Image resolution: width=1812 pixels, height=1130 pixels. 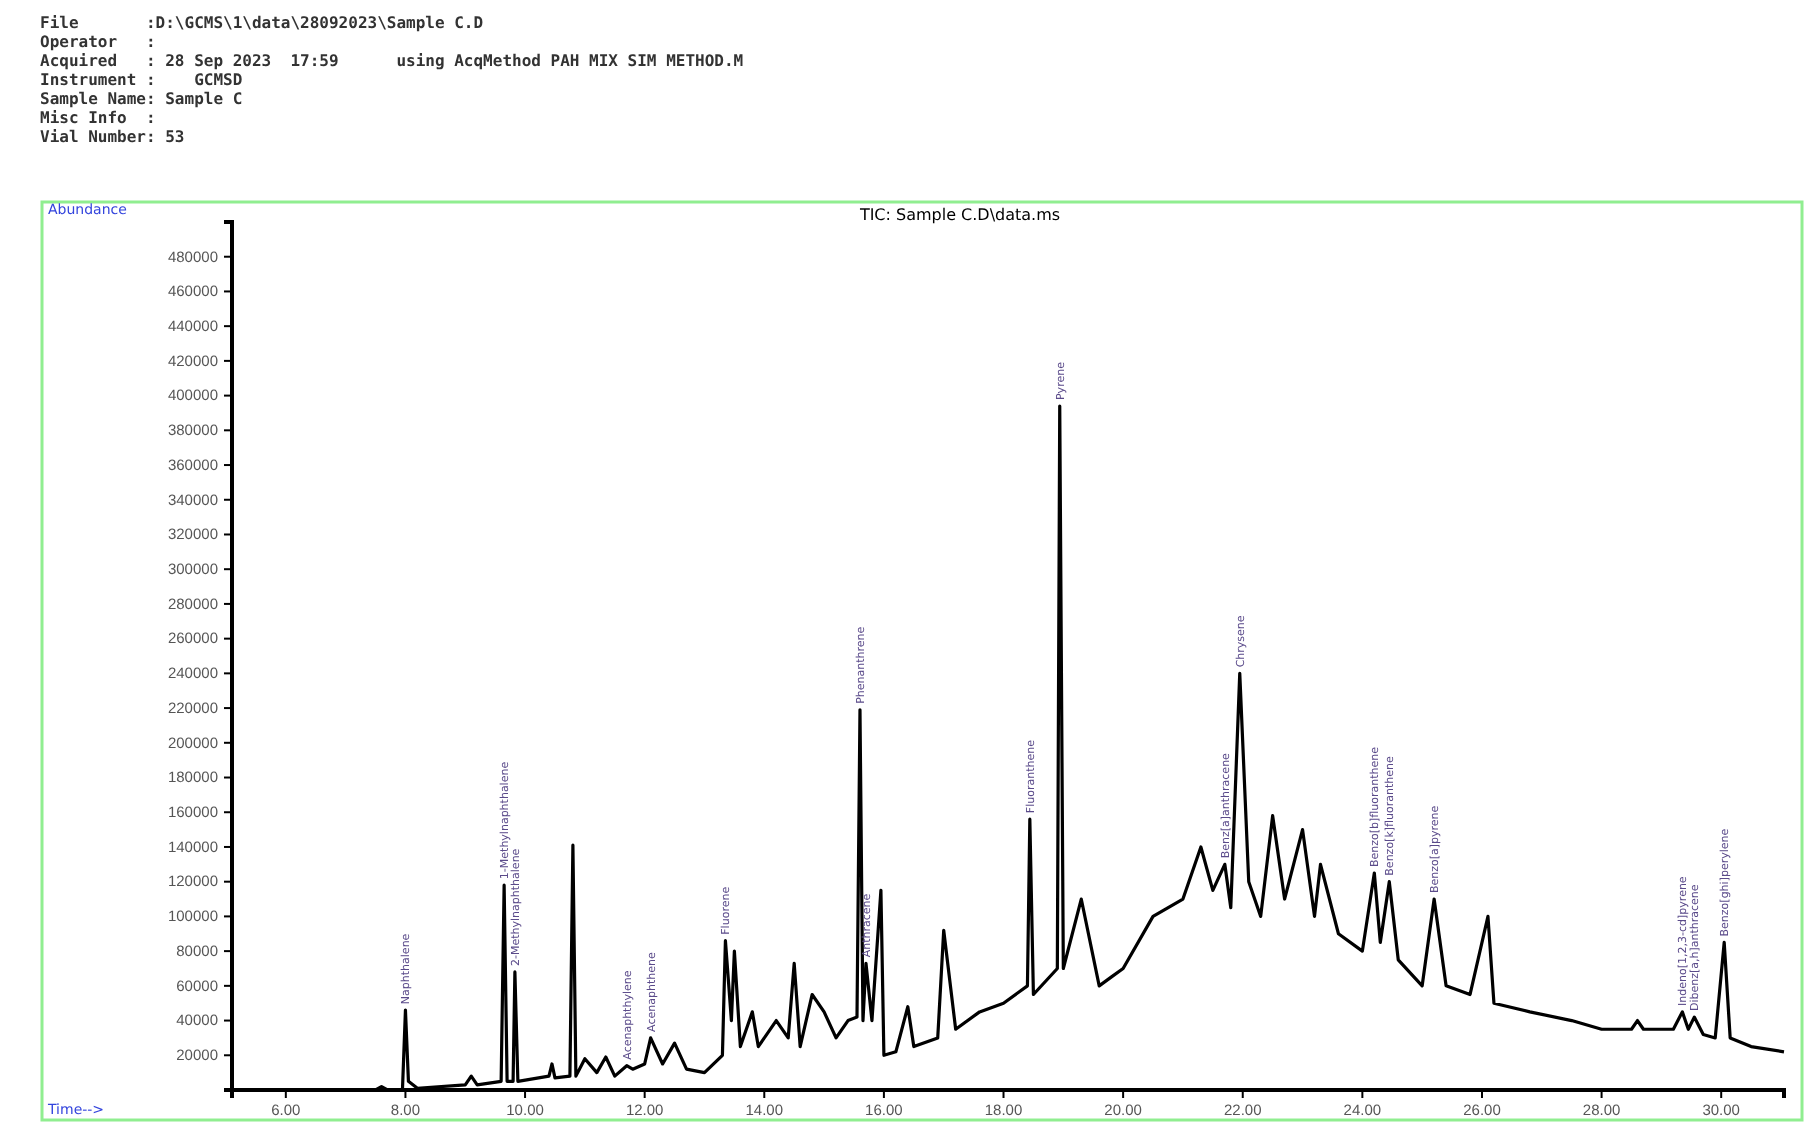 I want to click on text: File :D:\GCMS\1\data\28092023\Sample C.D, so click(x=262, y=23).